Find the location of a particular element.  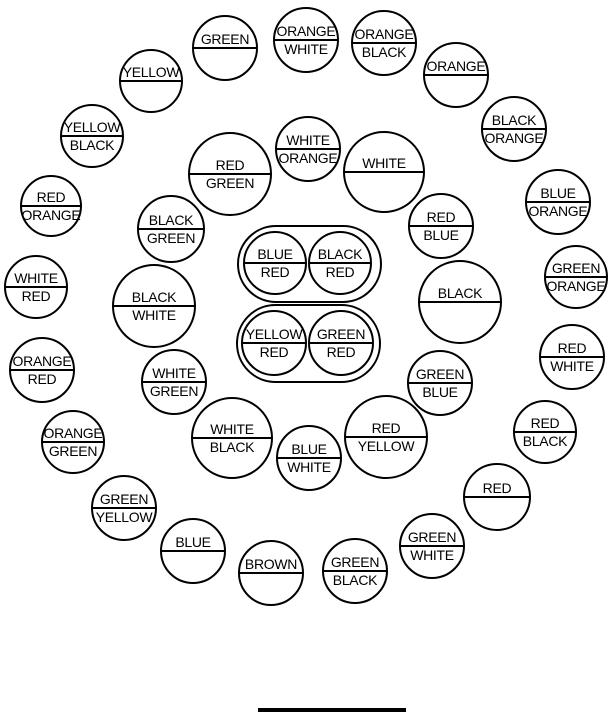

wire-circle-black-white: BLACK WHITE is located at coordinates (154, 306).